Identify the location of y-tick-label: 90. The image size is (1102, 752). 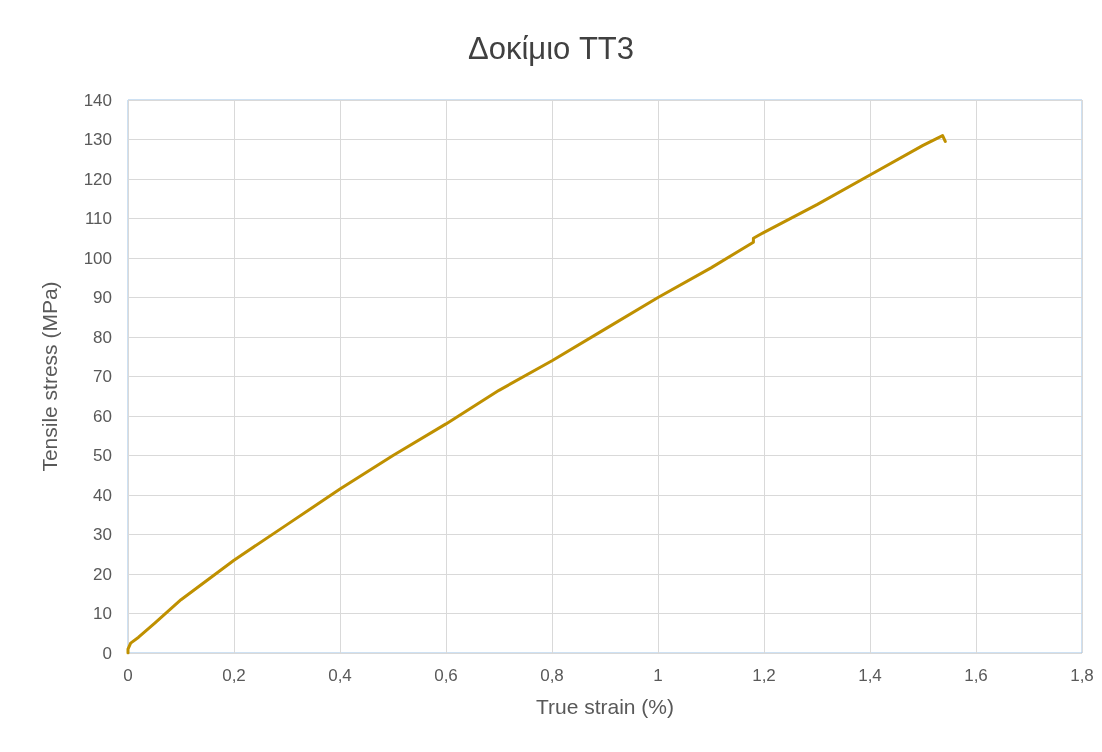
(102, 297).